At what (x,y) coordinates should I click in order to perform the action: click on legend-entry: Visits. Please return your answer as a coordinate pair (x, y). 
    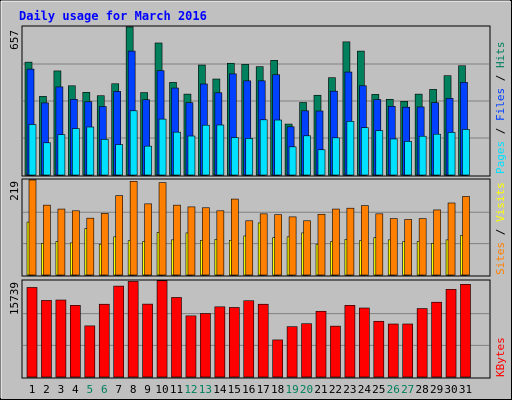
    Looking at the image, I should click on (500, 202).